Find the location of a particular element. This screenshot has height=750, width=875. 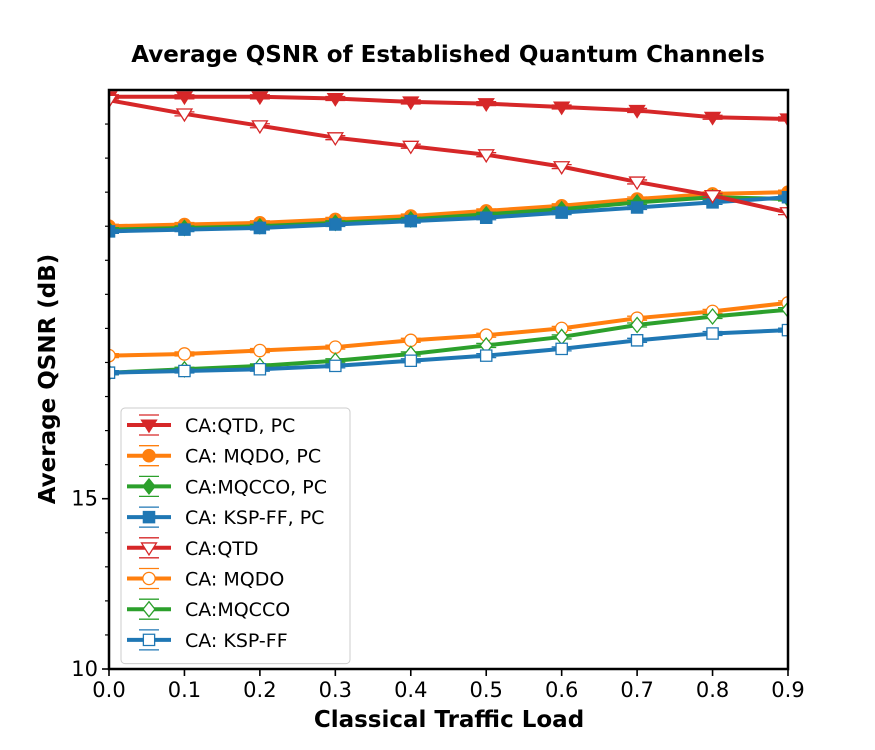

legend-entry-ca-mqdo-pc: CA: MQDO, PC is located at coordinates (224, 456).